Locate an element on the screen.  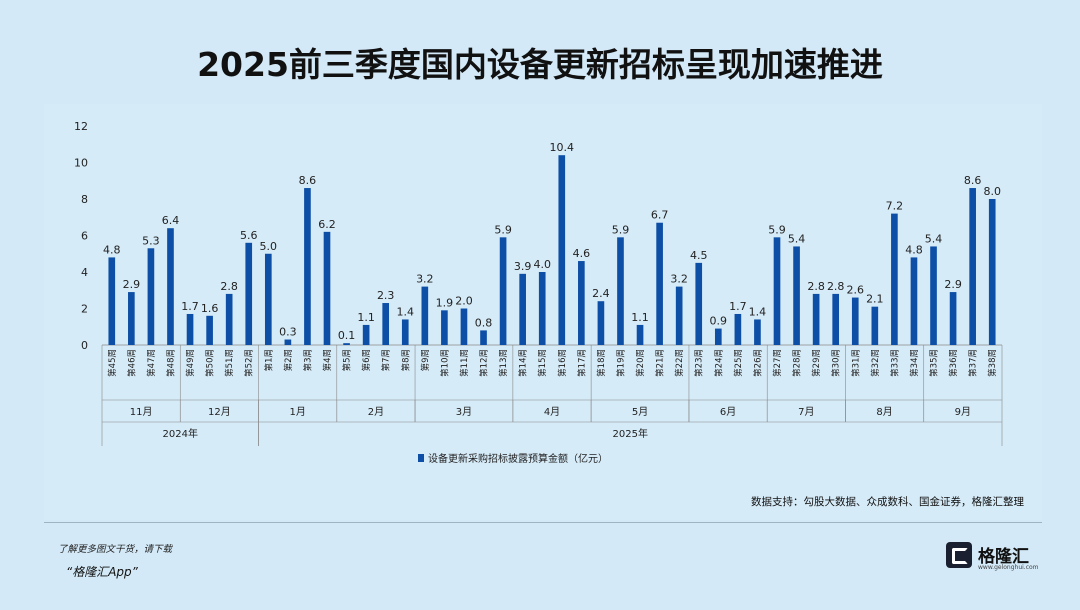
week-label: 第1周 is located at coordinates (268, 360).